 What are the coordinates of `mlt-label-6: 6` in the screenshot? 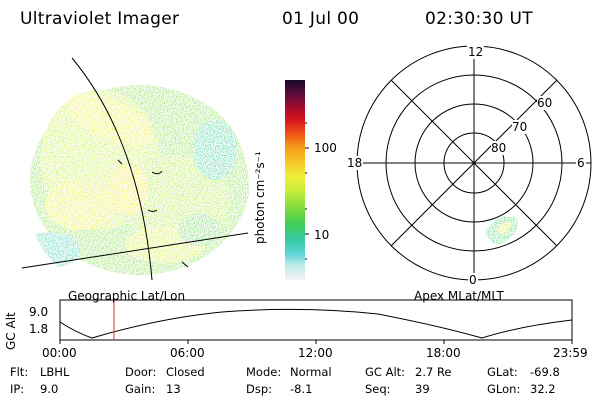 It's located at (581, 163).